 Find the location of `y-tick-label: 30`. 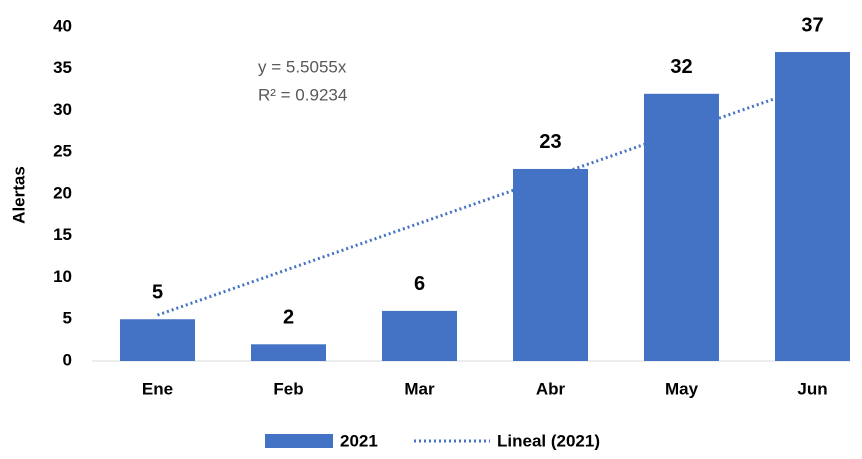

y-tick-label: 30 is located at coordinates (62, 109).